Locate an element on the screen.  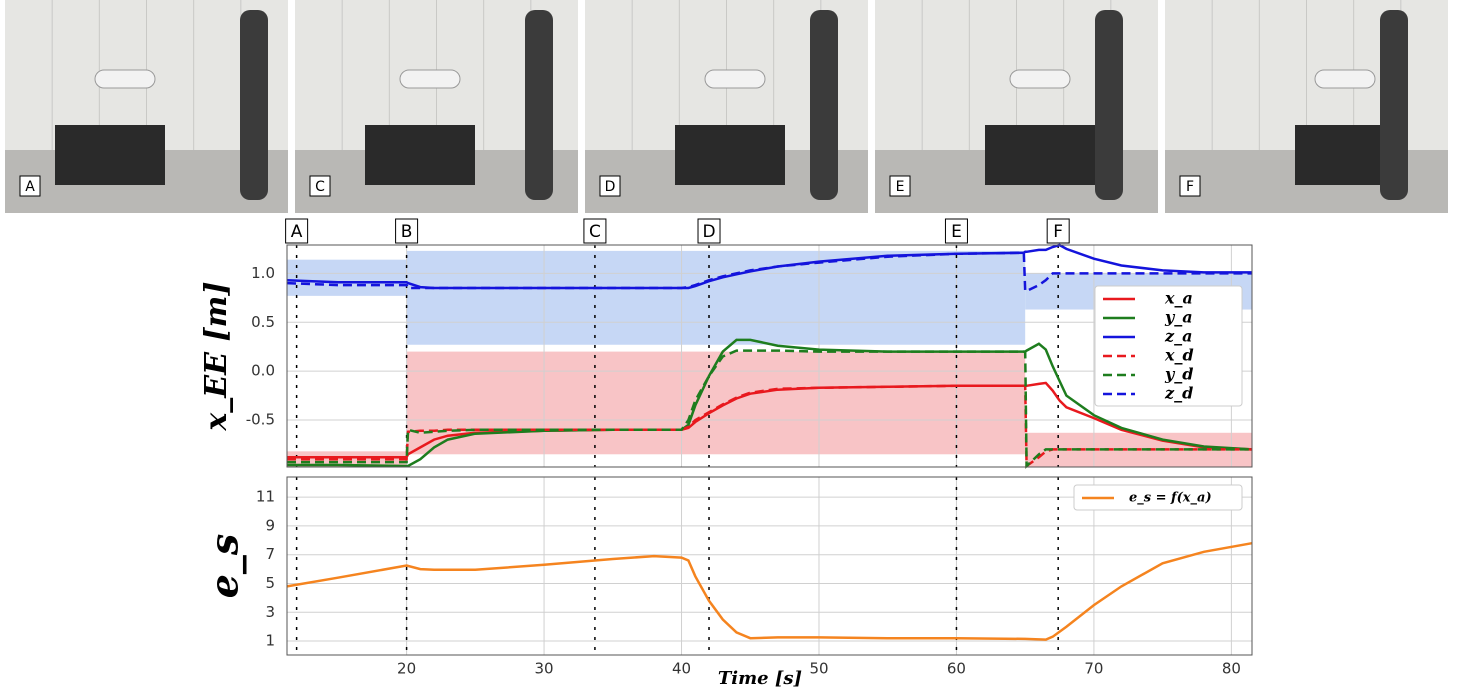
y-axis-label: x_EE [m] is located at coordinates (216, 356).